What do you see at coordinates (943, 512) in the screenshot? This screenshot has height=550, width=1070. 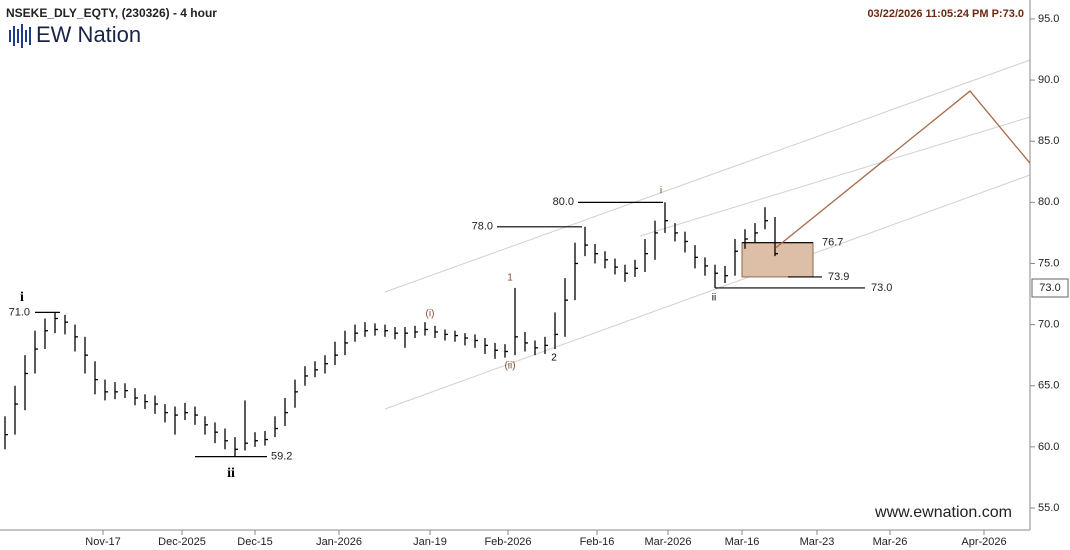 I see `watermark: www.ewnation.com` at bounding box center [943, 512].